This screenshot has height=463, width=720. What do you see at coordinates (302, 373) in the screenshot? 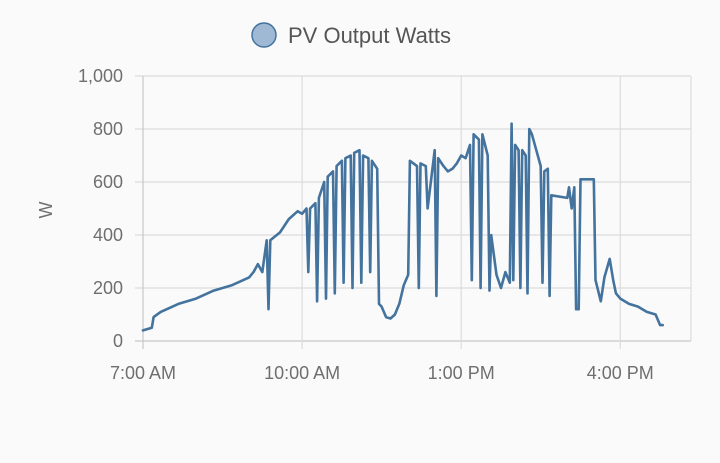
I see `x-tick-label: 10:00 AM` at bounding box center [302, 373].